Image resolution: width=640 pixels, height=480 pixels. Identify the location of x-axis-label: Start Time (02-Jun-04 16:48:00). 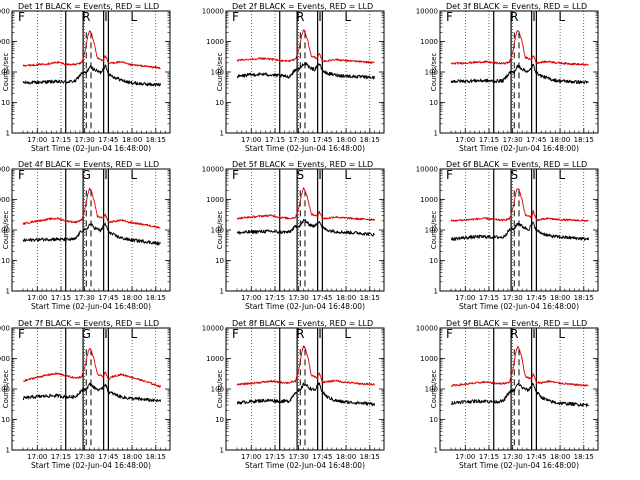
(91, 306).